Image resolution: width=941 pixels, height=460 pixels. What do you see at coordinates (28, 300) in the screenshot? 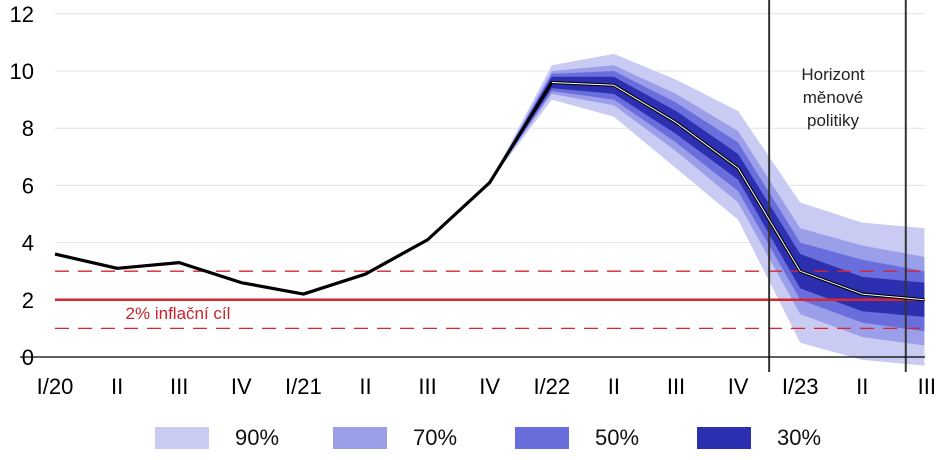
I see `y-tick-label-2: 2` at bounding box center [28, 300].